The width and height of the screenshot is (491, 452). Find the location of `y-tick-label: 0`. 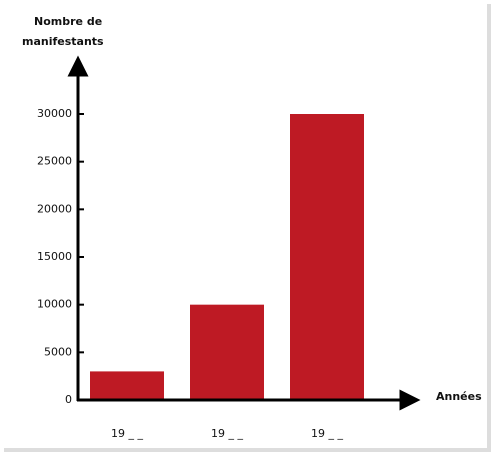

y-tick-label: 0 is located at coordinates (68, 399).